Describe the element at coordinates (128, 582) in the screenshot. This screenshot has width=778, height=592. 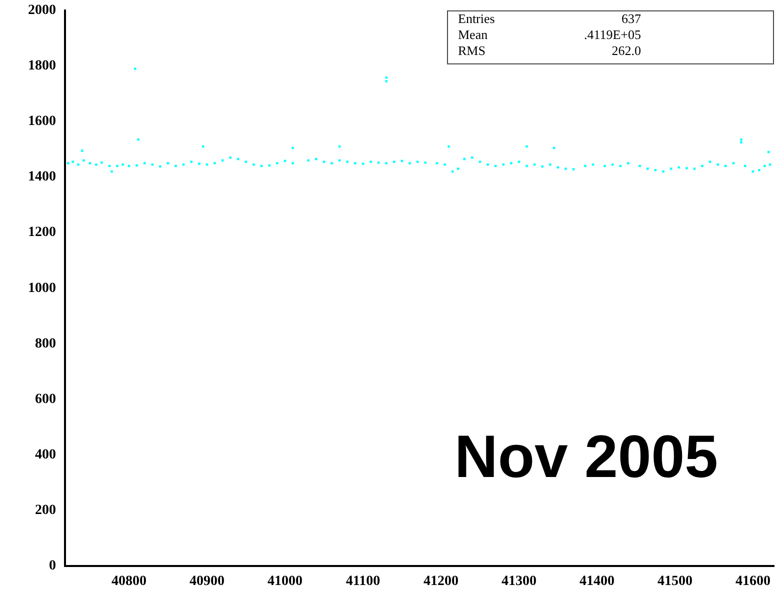
I see `x-tick-label: 40800` at that location.